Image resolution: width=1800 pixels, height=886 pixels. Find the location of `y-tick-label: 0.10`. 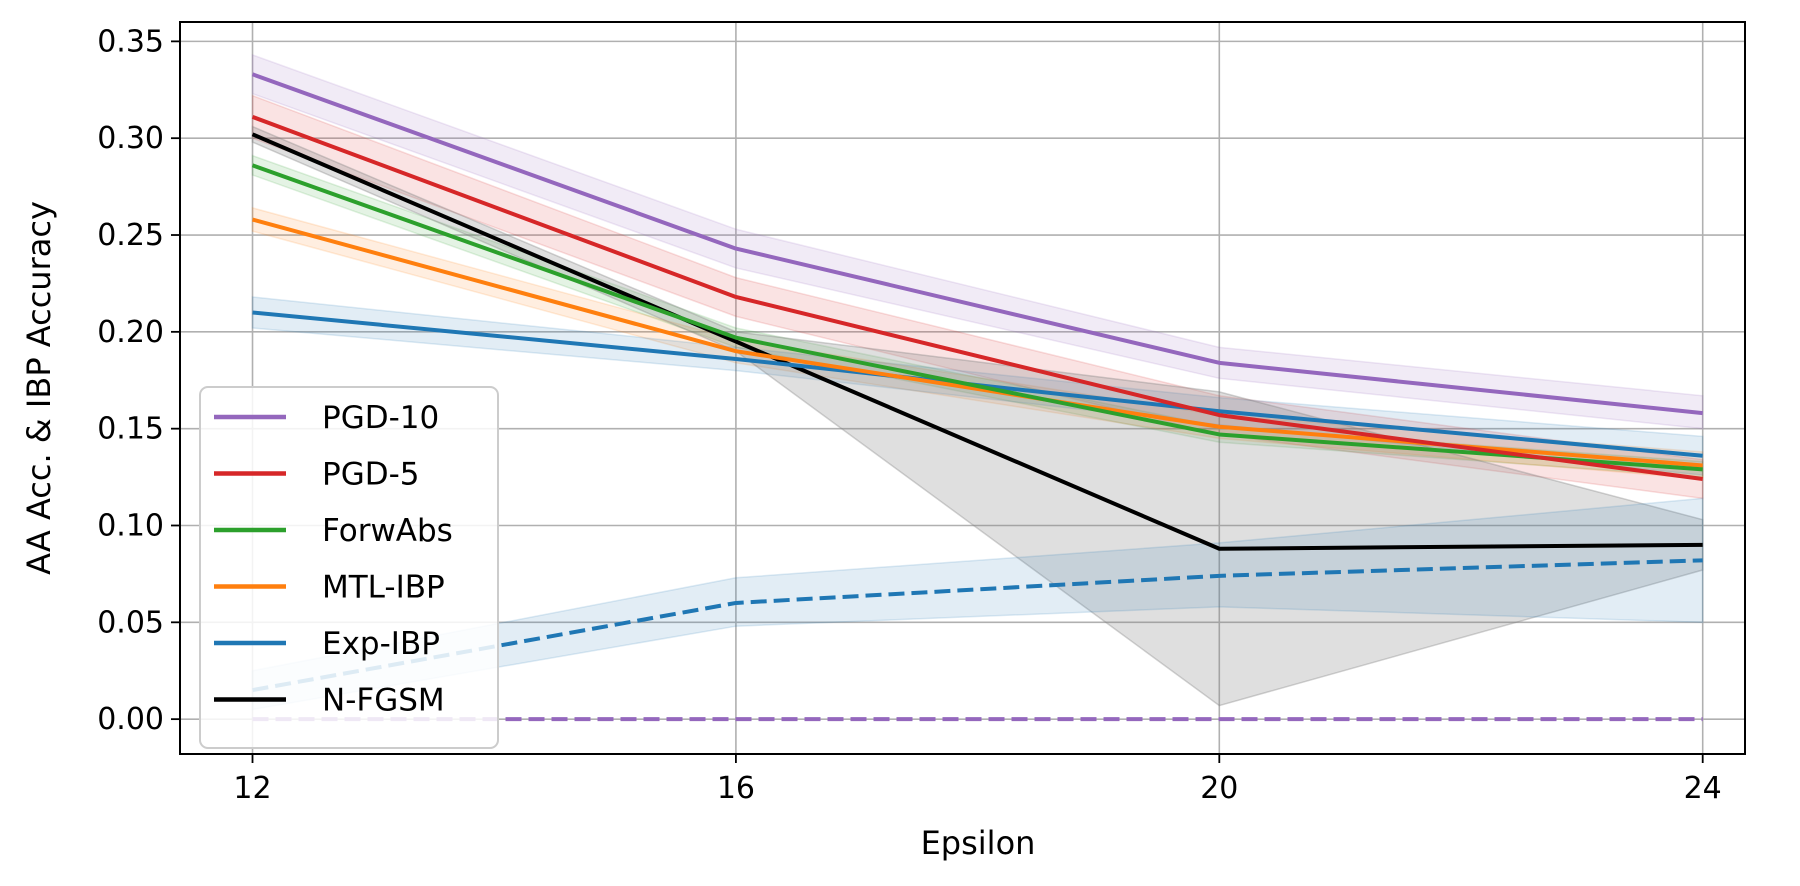

y-tick-label: 0.10 is located at coordinates (130, 525).